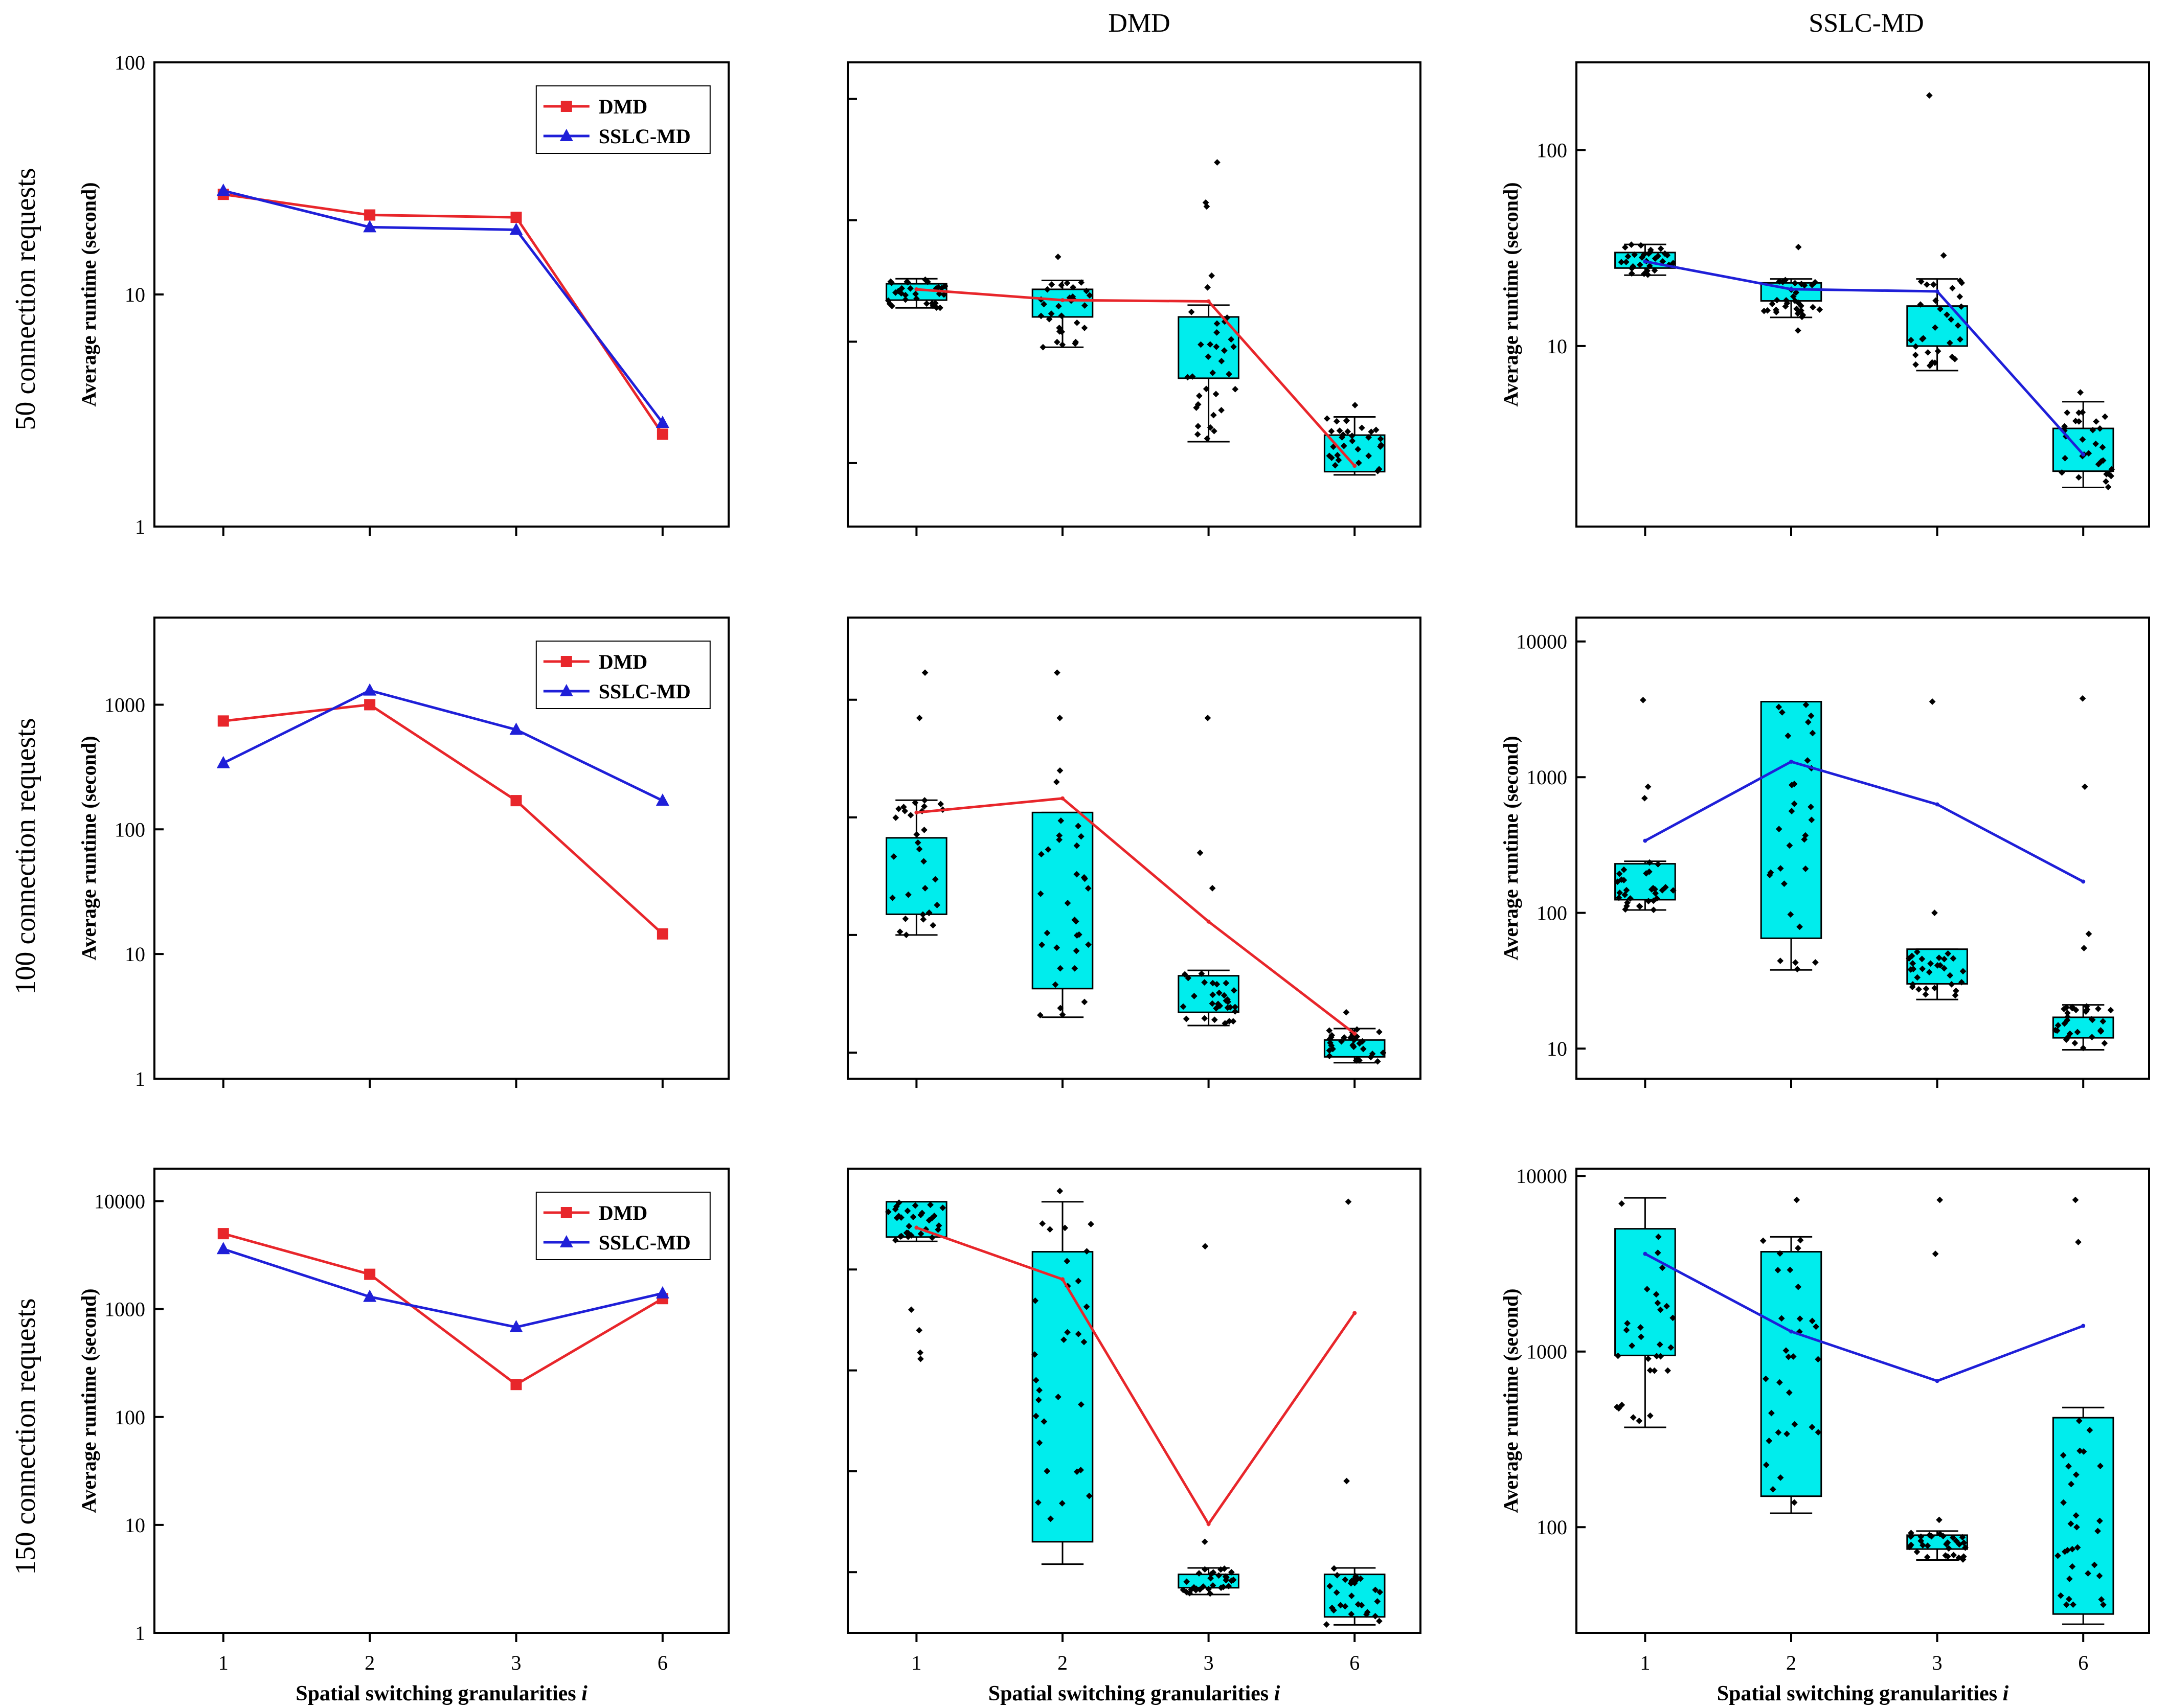 The width and height of the screenshot is (2168, 1708). What do you see at coordinates (623, 675) in the screenshot?
I see `legend-box` at bounding box center [623, 675].